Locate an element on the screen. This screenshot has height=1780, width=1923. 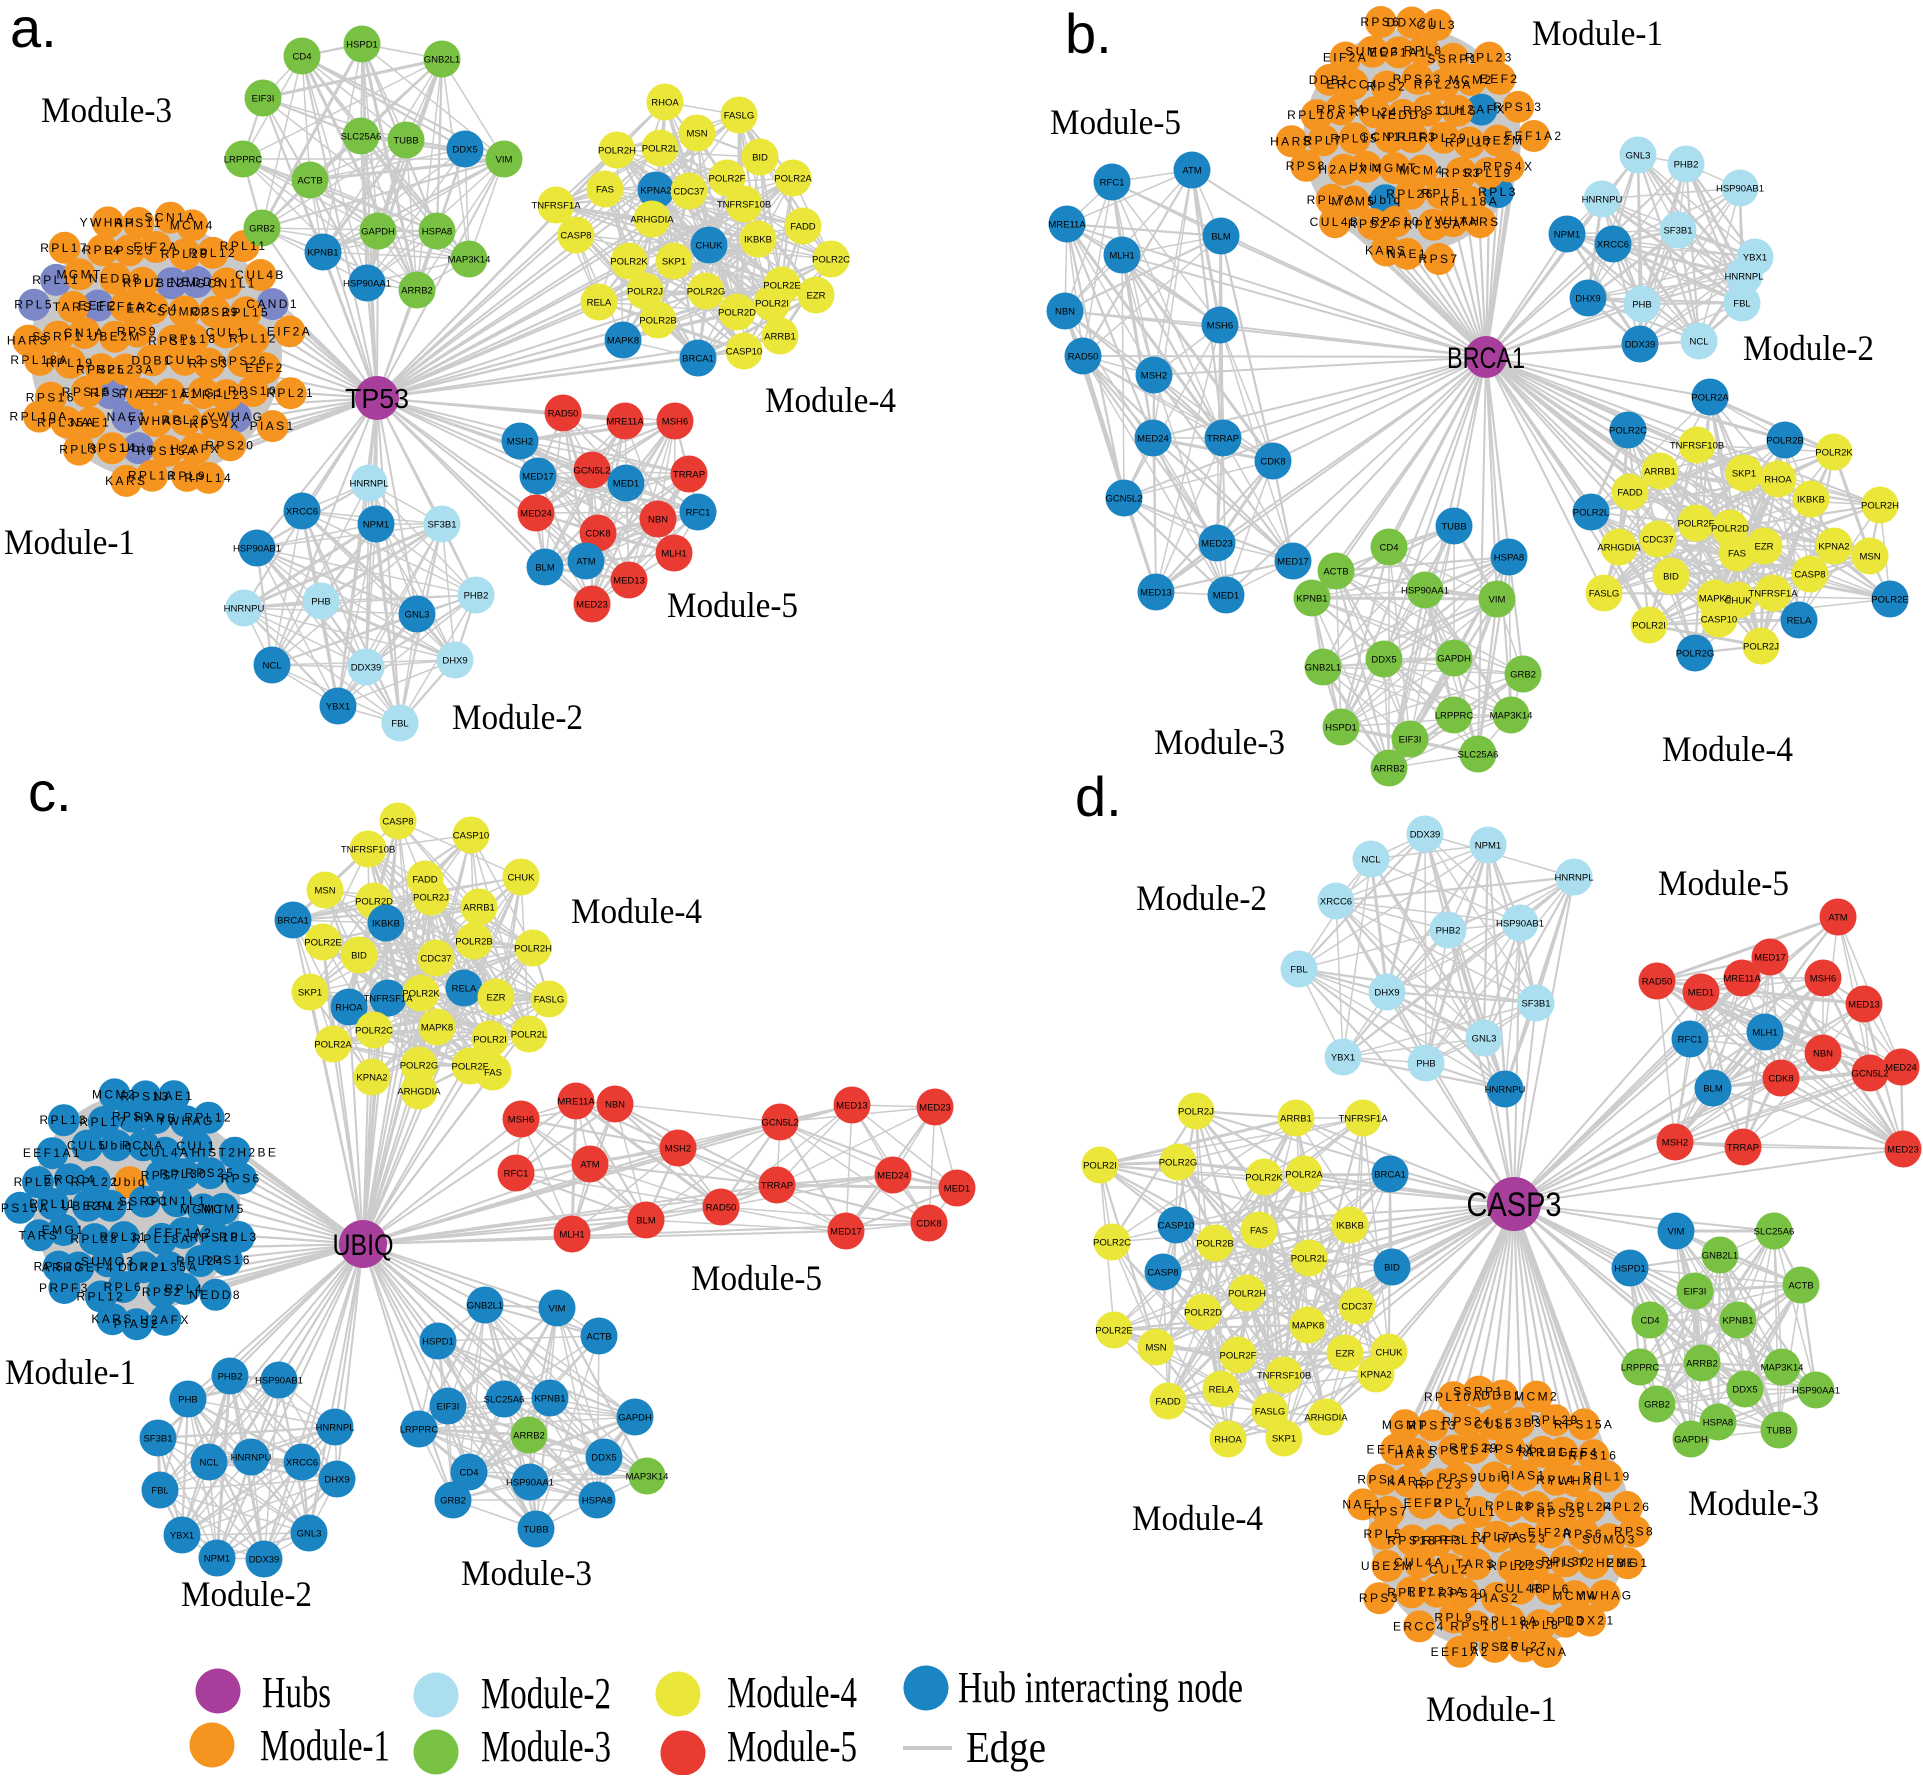
svg-text: Module-3 is located at coordinates (1753, 1503).